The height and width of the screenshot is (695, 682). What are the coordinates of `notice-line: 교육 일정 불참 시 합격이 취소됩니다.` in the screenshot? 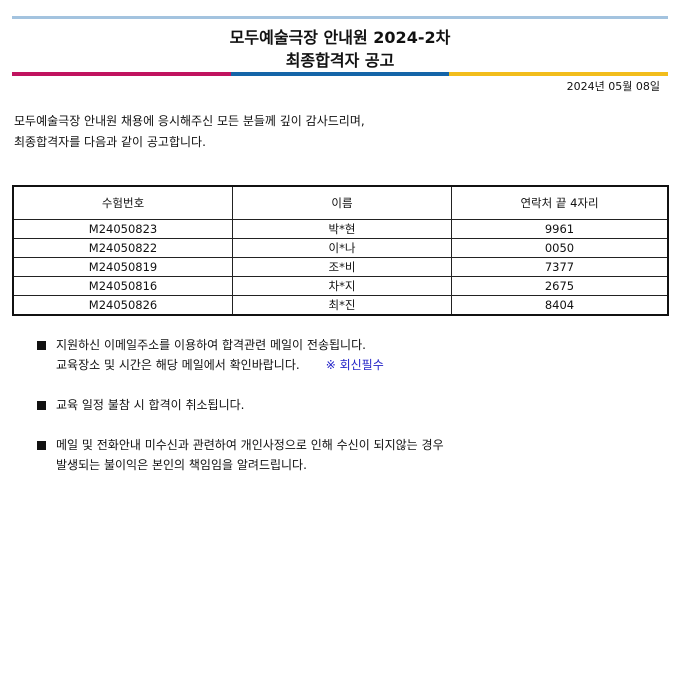 It's located at (150, 405).